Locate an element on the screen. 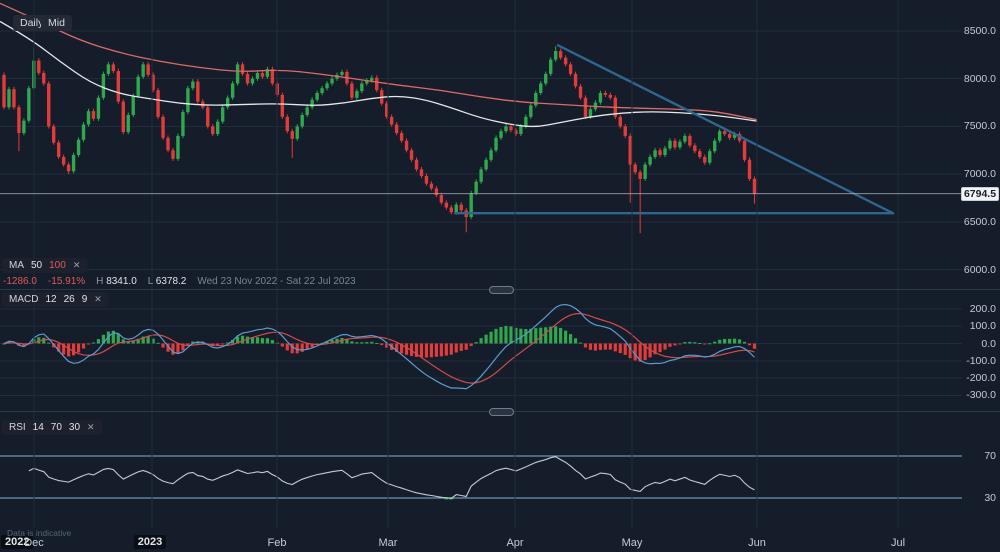 The image size is (1000, 552). date-range: Wed 23 Nov 2022 - Sat 22 Jul 2023 is located at coordinates (276, 281).